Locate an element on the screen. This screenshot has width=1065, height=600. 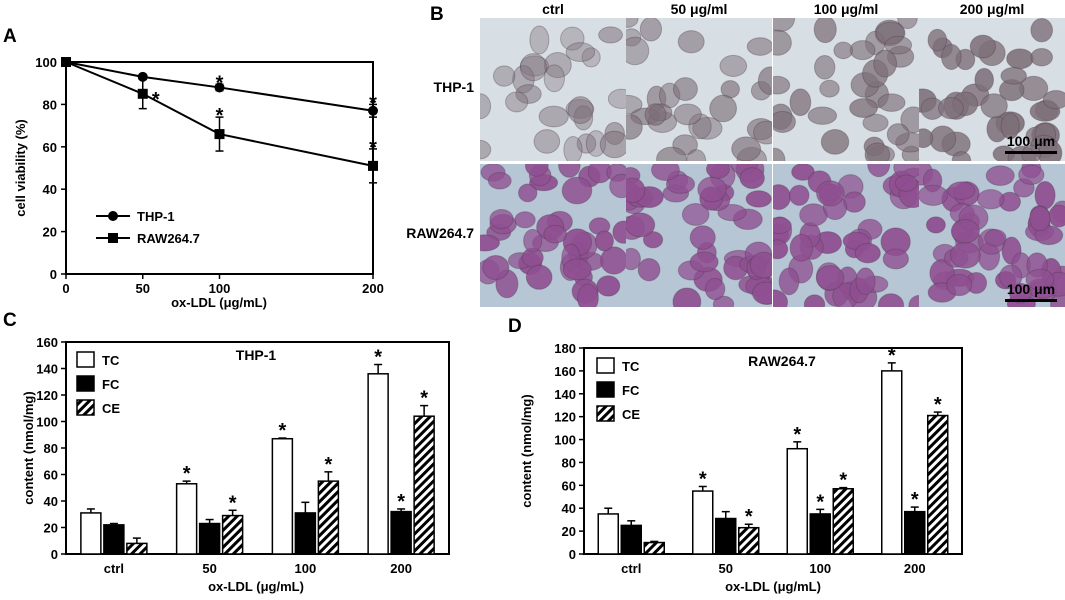
micrograph-thp1-200: 100 μm is located at coordinates (992, 89).